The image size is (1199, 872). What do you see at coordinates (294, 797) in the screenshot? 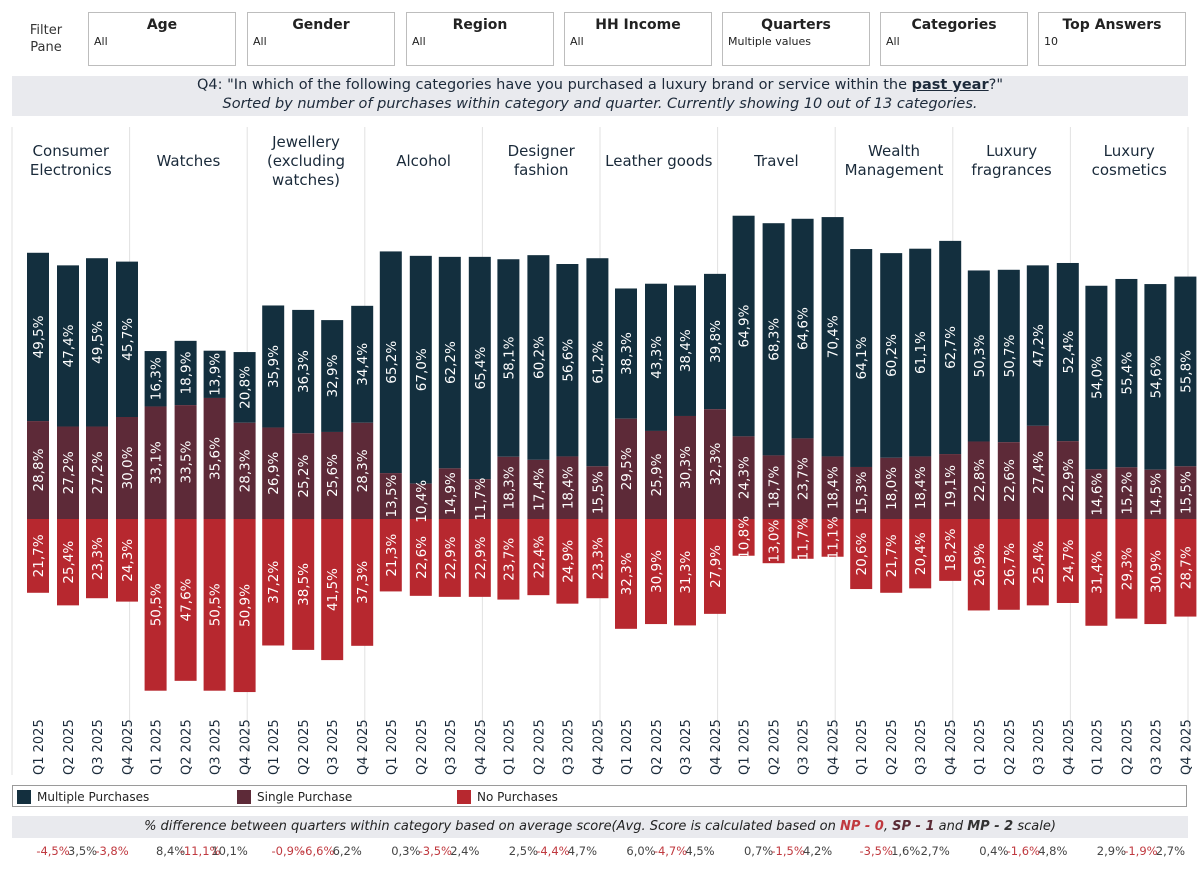
I see `legend-item-single: Single Purchase` at bounding box center [294, 797].